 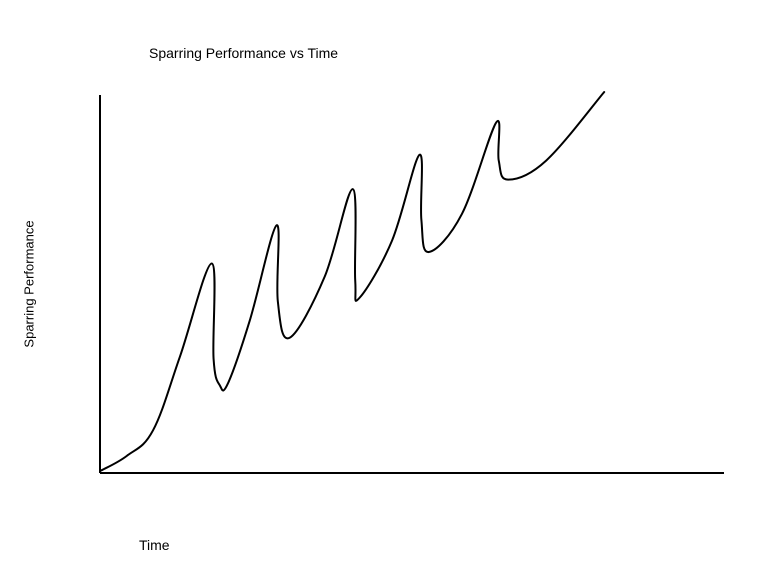 What do you see at coordinates (29, 284) in the screenshot?
I see `y-axis-label: Sparring Performance` at bounding box center [29, 284].